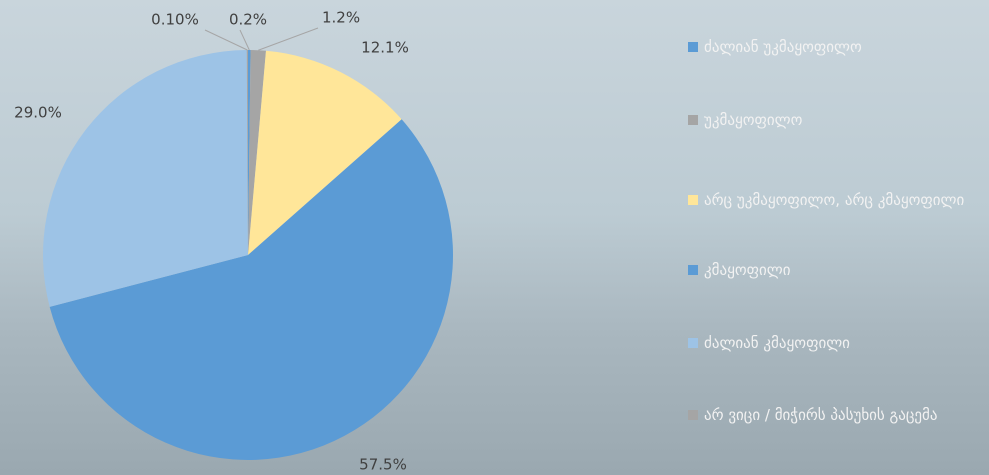 Image resolution: width=989 pixels, height=475 pixels. I want to click on data-label: 57.5%, so click(383, 465).